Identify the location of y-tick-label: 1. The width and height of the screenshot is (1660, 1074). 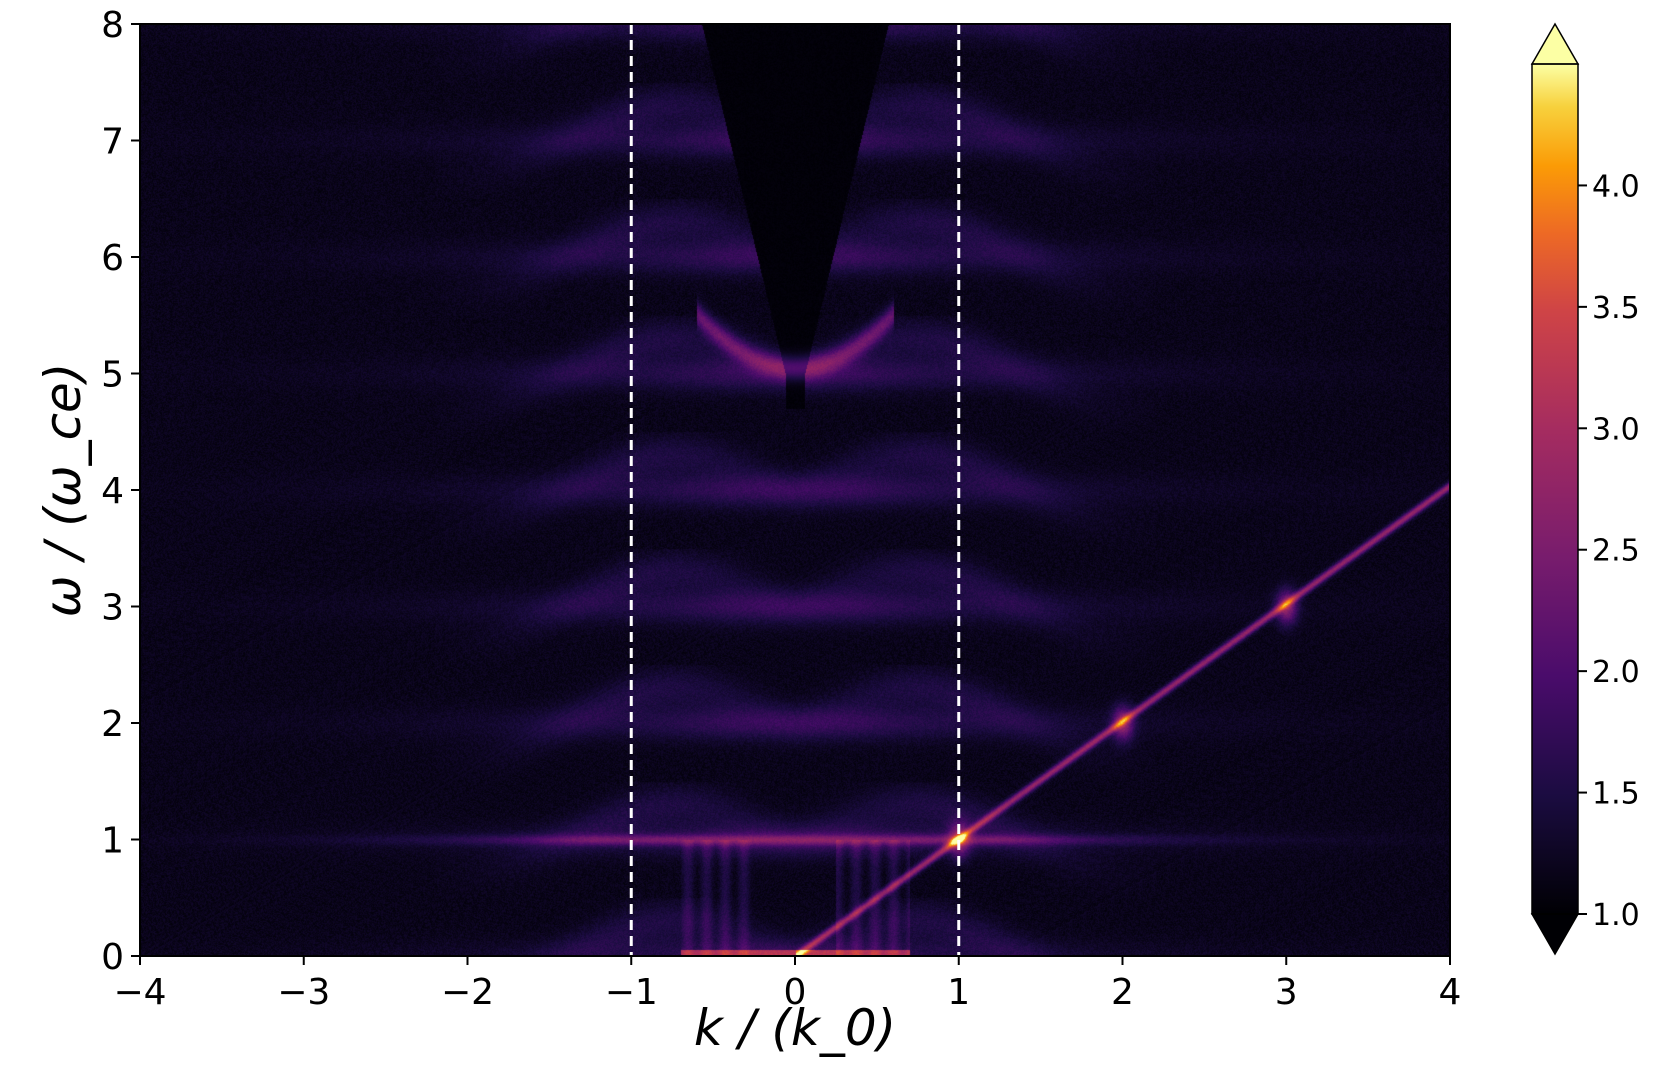
(112, 841).